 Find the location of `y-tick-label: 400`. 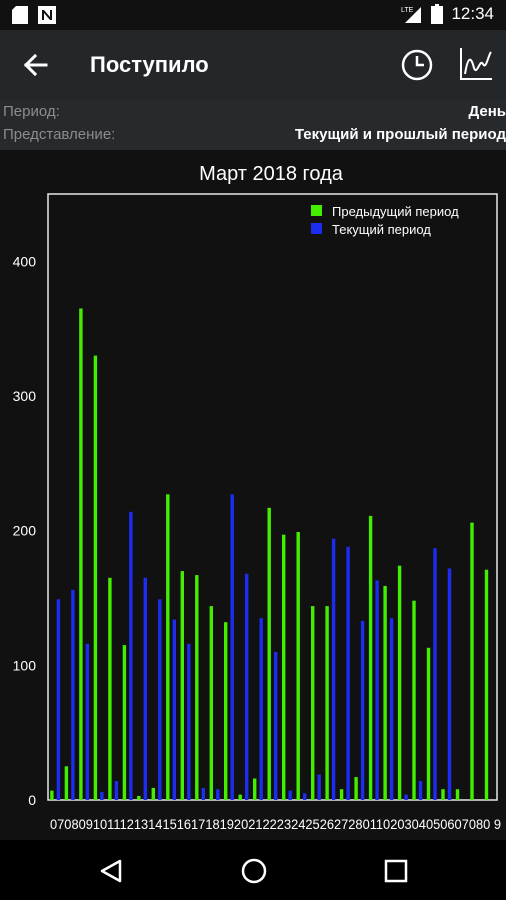

y-tick-label: 400 is located at coordinates (25, 261).